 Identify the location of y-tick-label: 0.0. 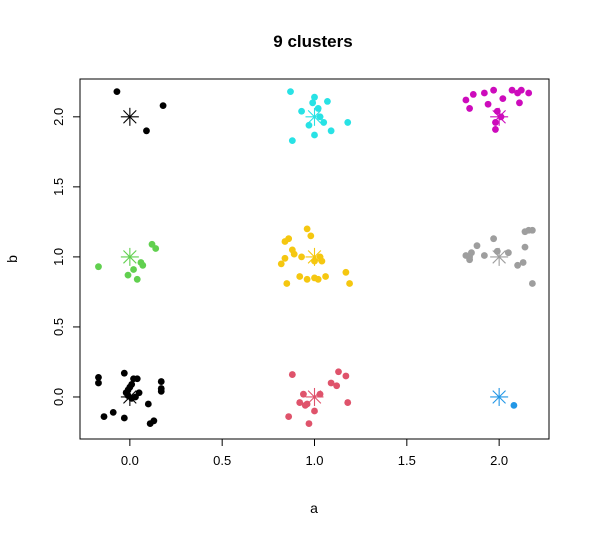
(58, 397).